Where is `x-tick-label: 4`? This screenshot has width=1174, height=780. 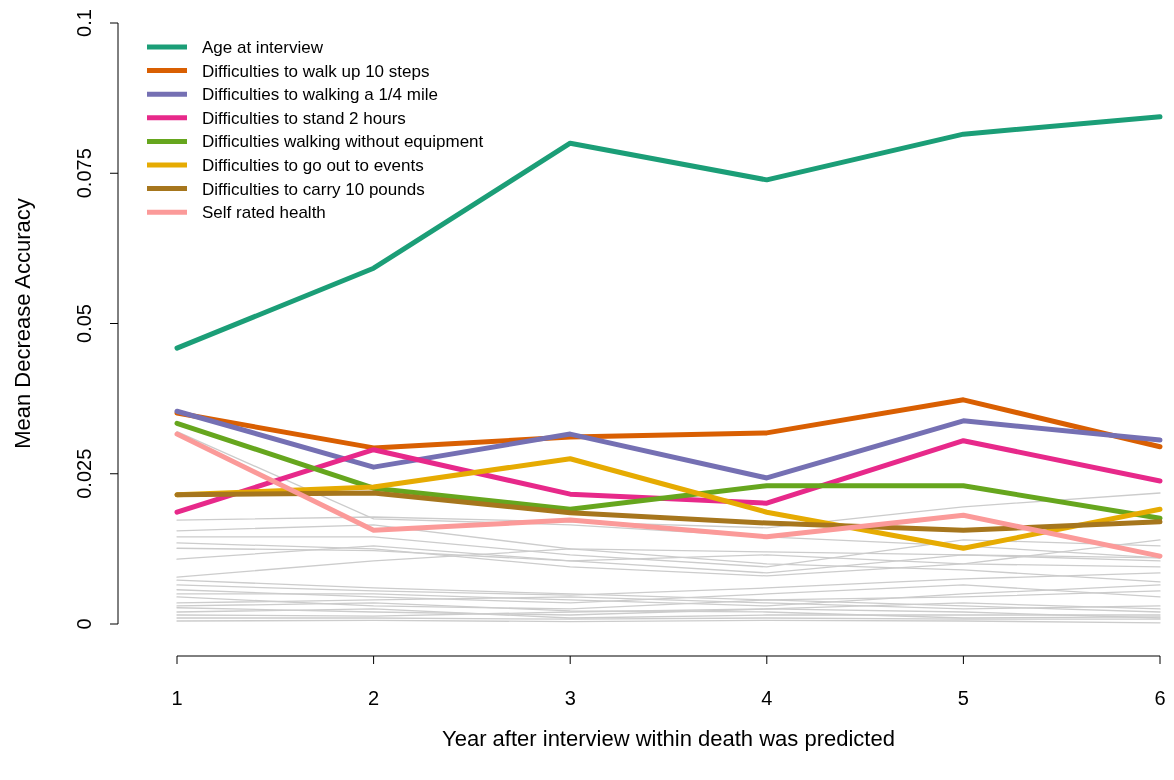
x-tick-label: 4 is located at coordinates (767, 698).